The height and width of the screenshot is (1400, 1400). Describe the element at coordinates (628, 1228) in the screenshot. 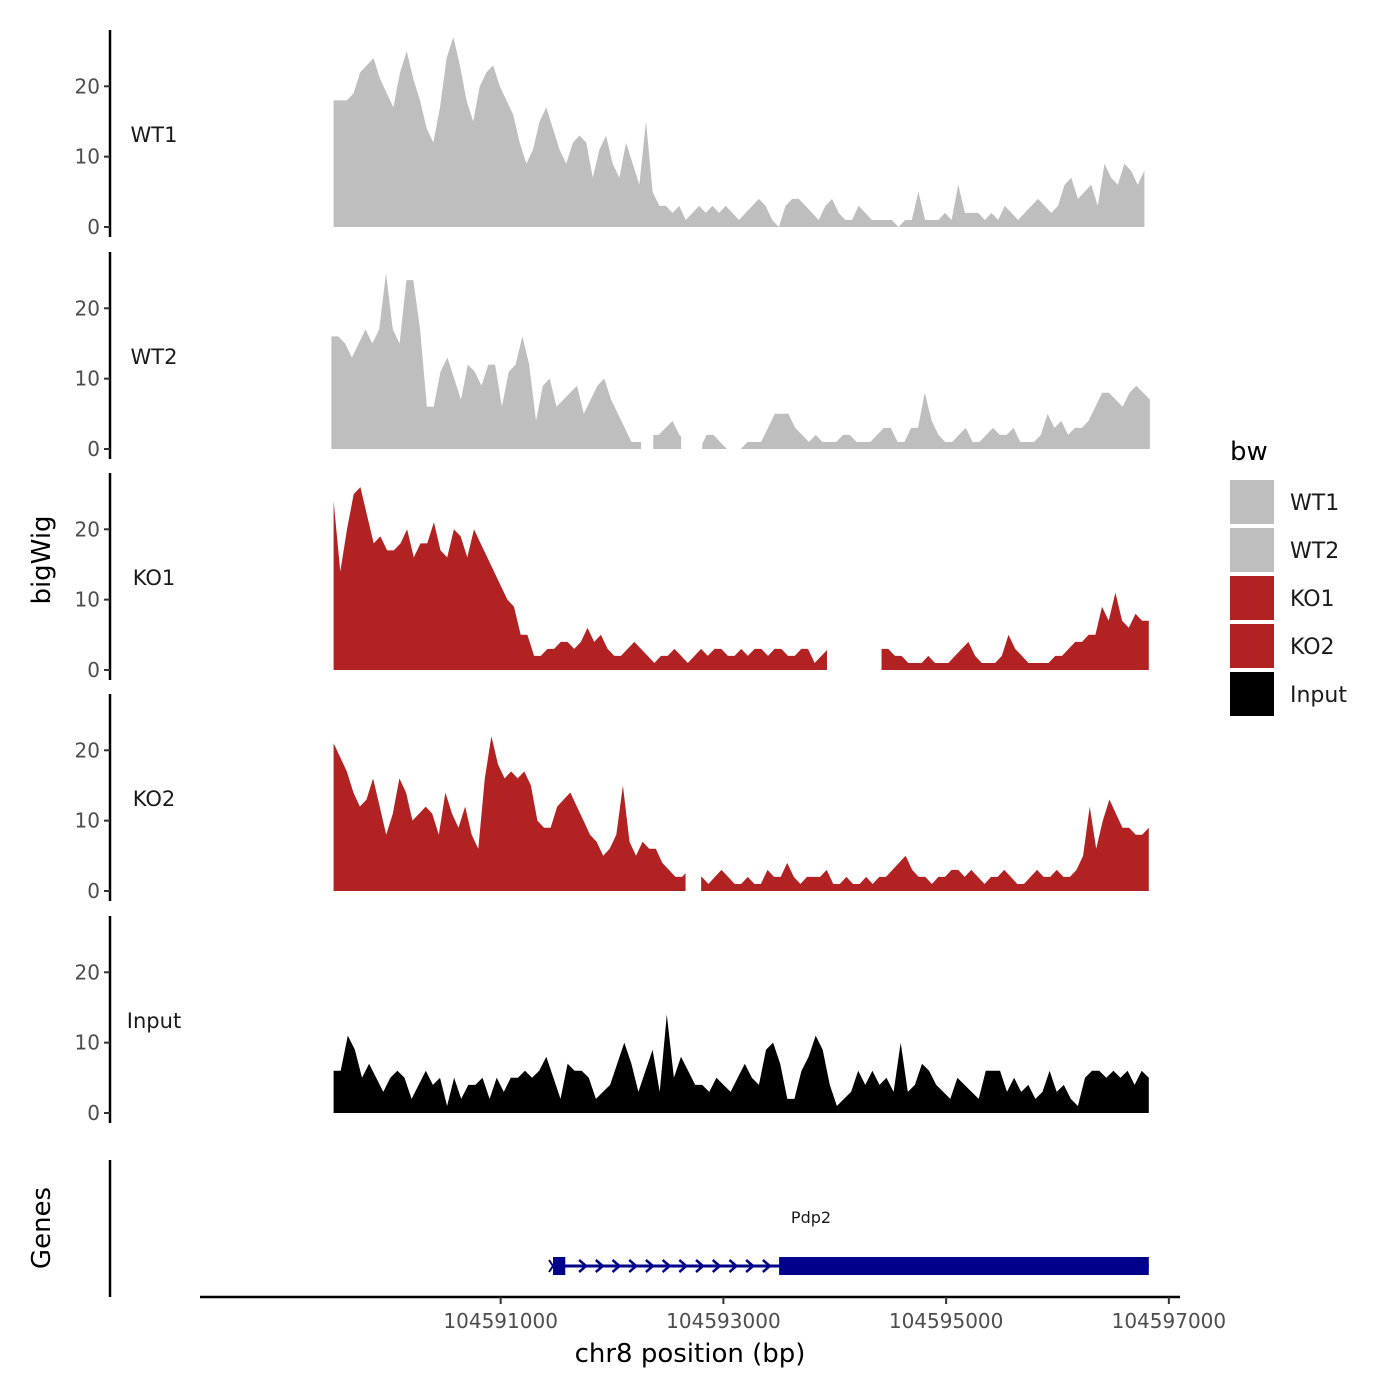

I see `genes-panel: Pdp2` at that location.